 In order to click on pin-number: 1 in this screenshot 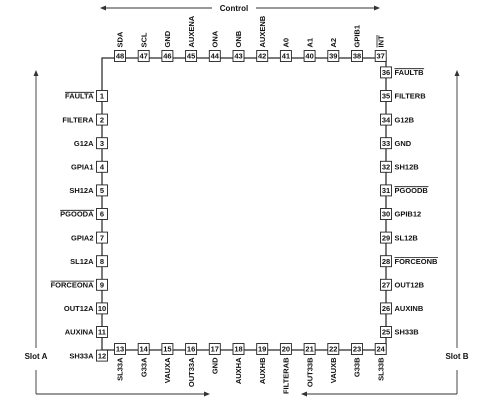, I will do `click(102, 96)`.